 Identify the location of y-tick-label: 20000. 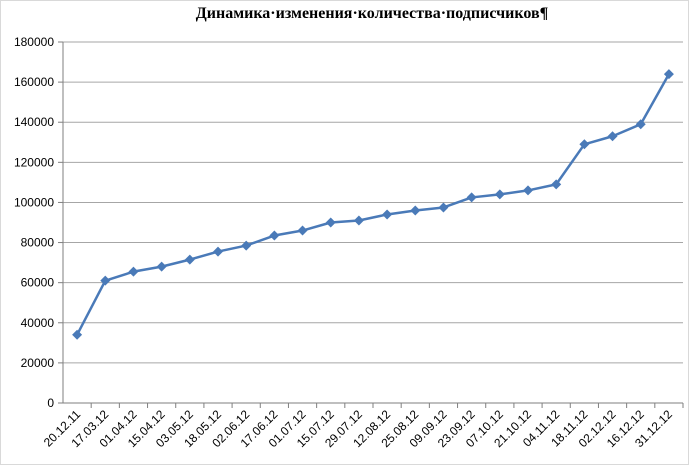
(38, 363).